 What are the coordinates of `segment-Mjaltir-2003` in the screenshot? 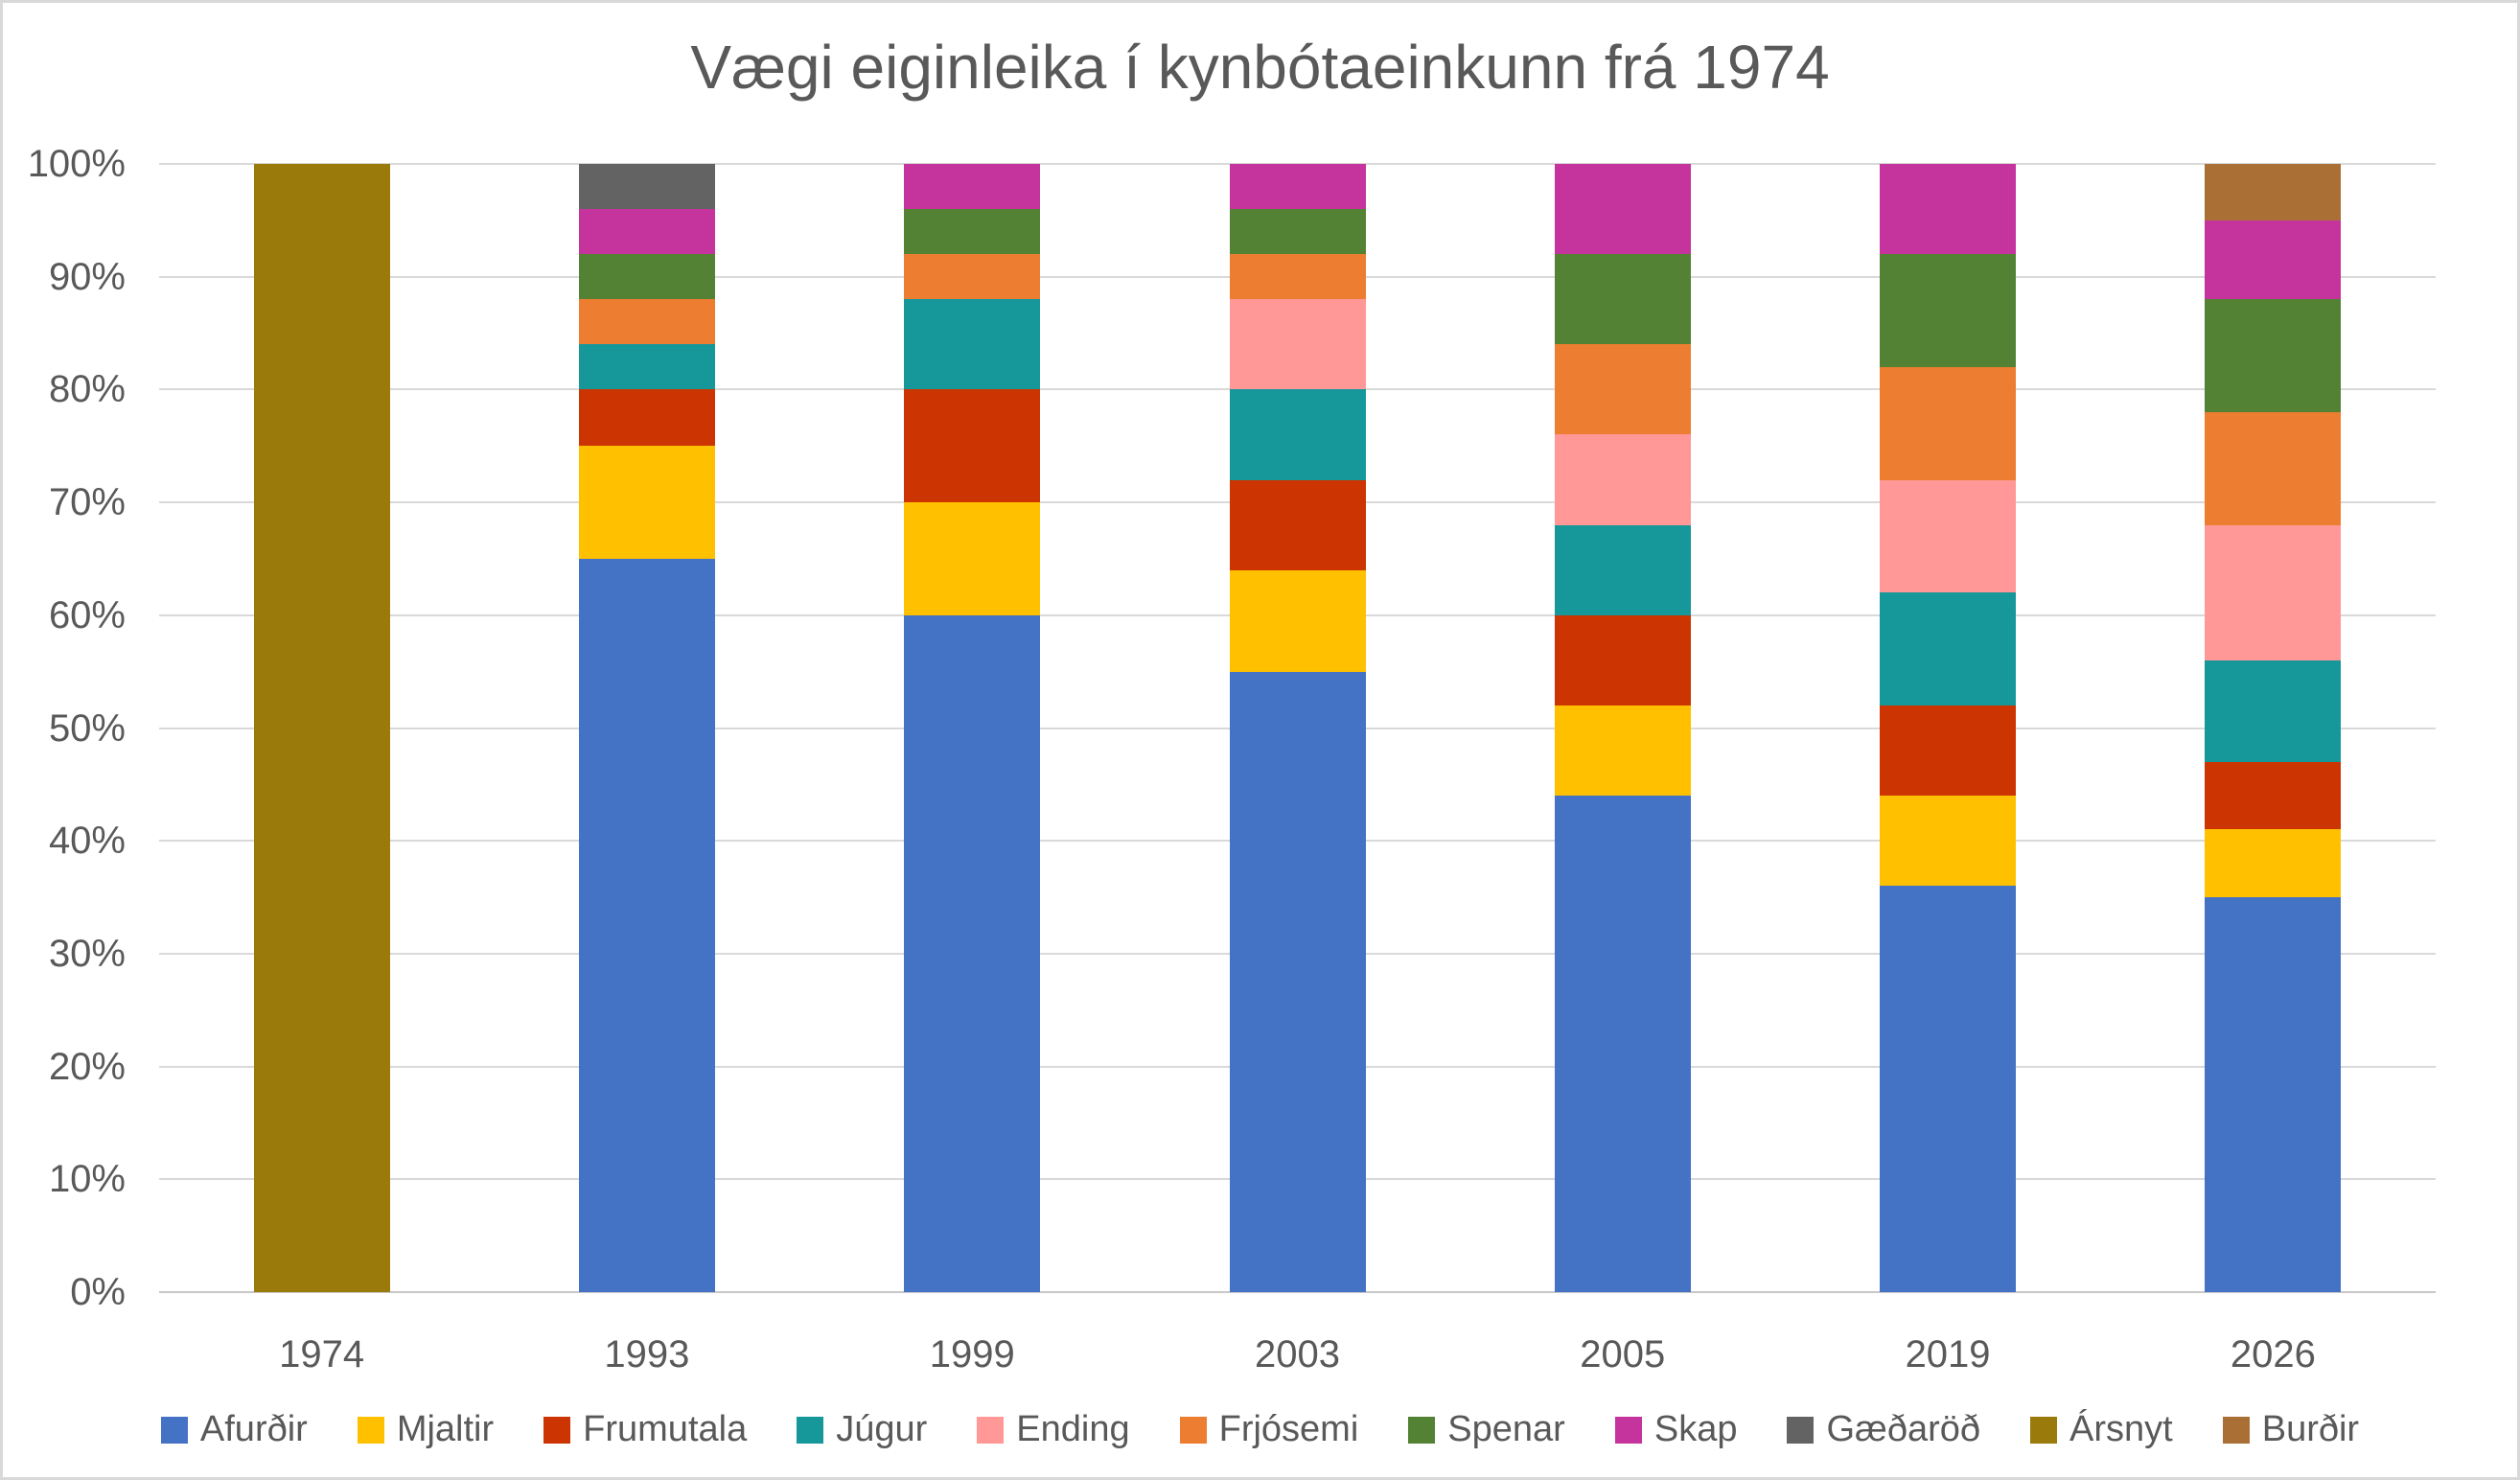 It's located at (1297, 620).